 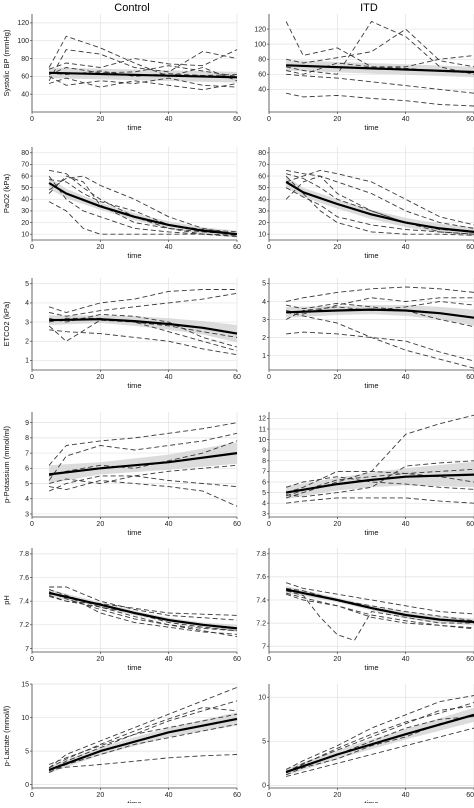 I want to click on y-tick-label: 7.6, so click(x=261, y=577).